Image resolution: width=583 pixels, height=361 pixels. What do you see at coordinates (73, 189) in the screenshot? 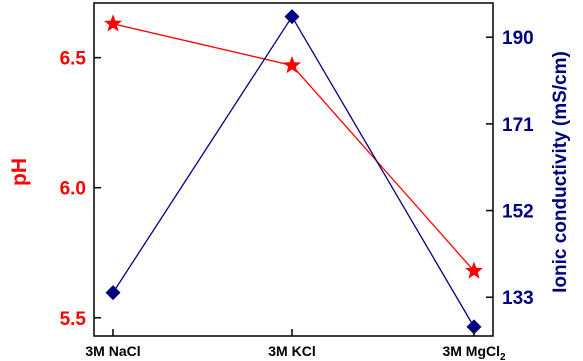
I see `y-left-tick-label: 6.0` at bounding box center [73, 189].